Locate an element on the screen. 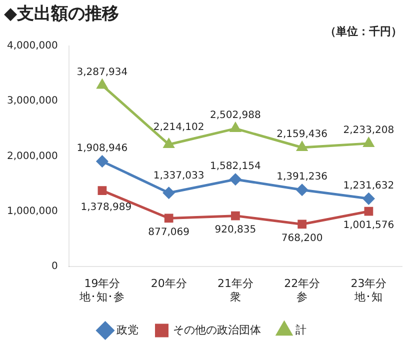 This screenshot has height=350, width=414. chart-title: ◆支出額の推移 is located at coordinates (62, 14).